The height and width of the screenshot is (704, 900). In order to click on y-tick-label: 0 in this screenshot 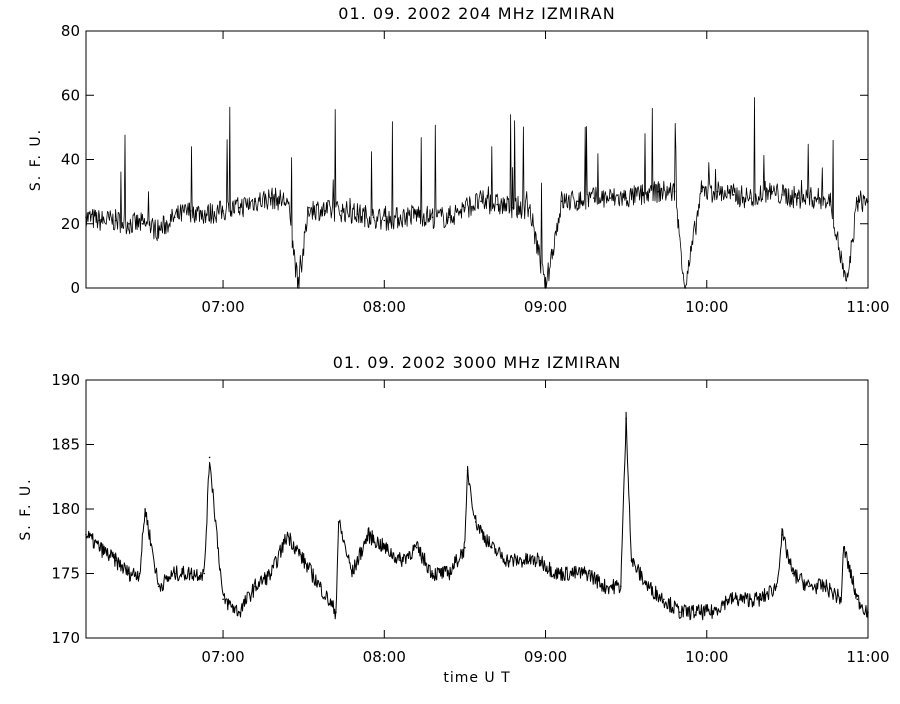, I will do `click(75, 288)`.